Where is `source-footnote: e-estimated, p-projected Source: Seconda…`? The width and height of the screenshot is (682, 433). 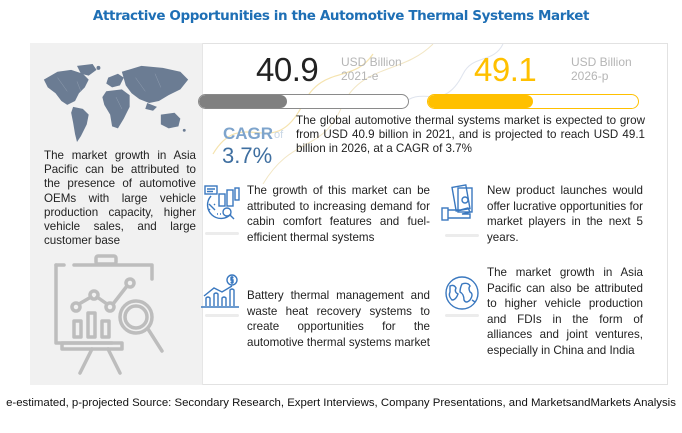
source-footnote: e-estimated, p-projected Source: Seconda… is located at coordinates (341, 403).